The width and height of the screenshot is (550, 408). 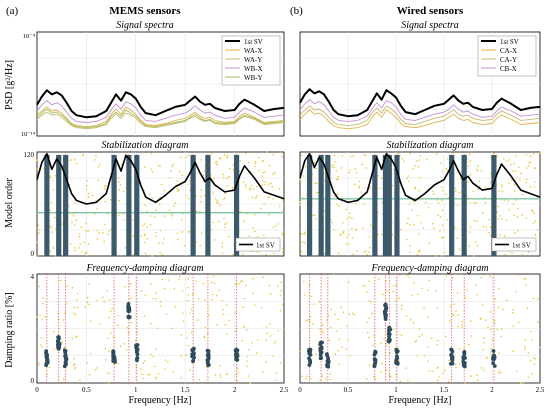 I want to click on fd-xtick-label: 1.5, so click(x=444, y=390).